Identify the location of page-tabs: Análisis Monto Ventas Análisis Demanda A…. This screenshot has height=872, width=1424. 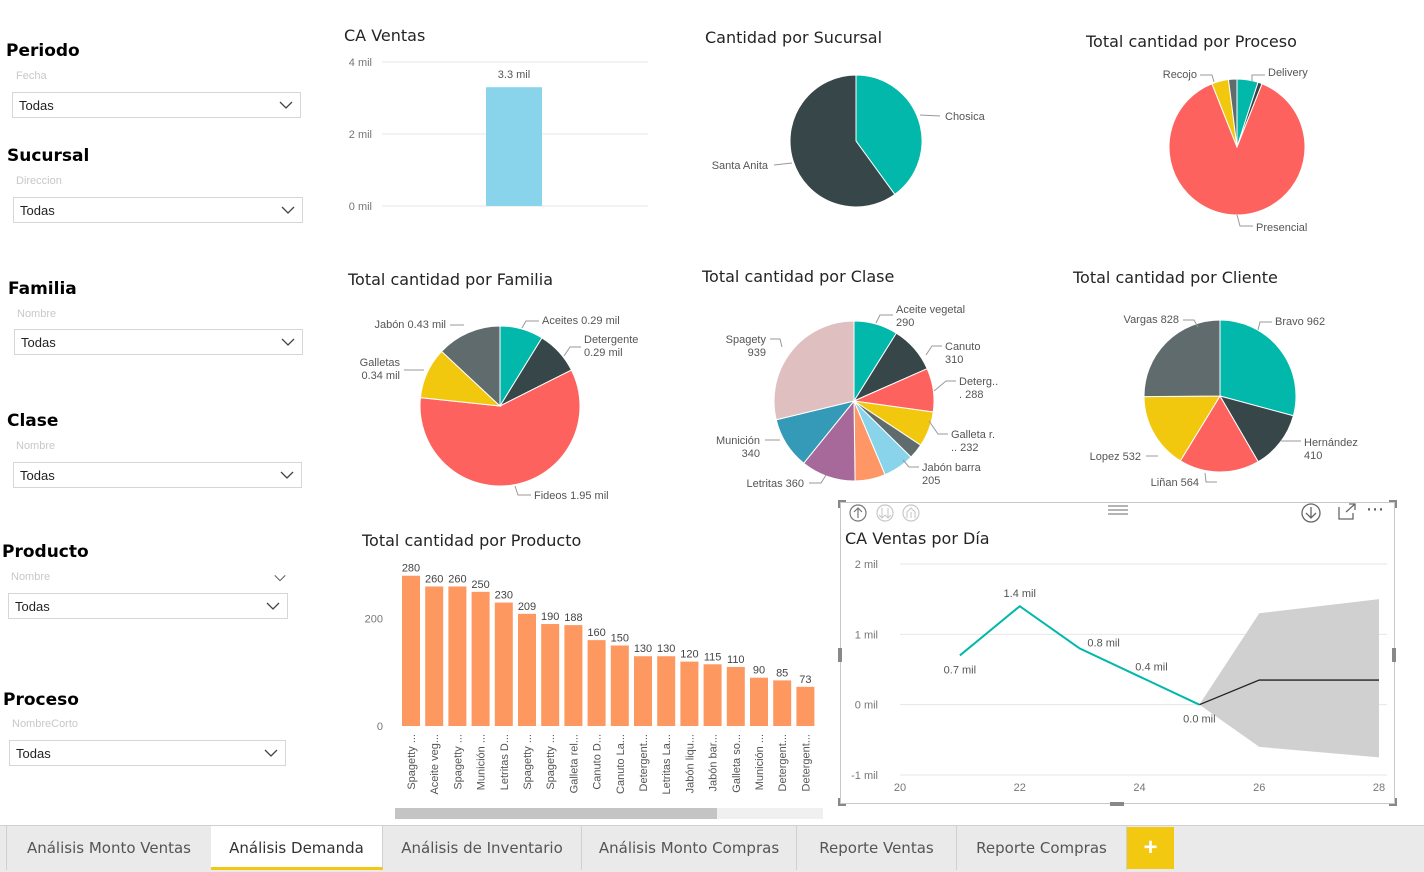
(712, 848).